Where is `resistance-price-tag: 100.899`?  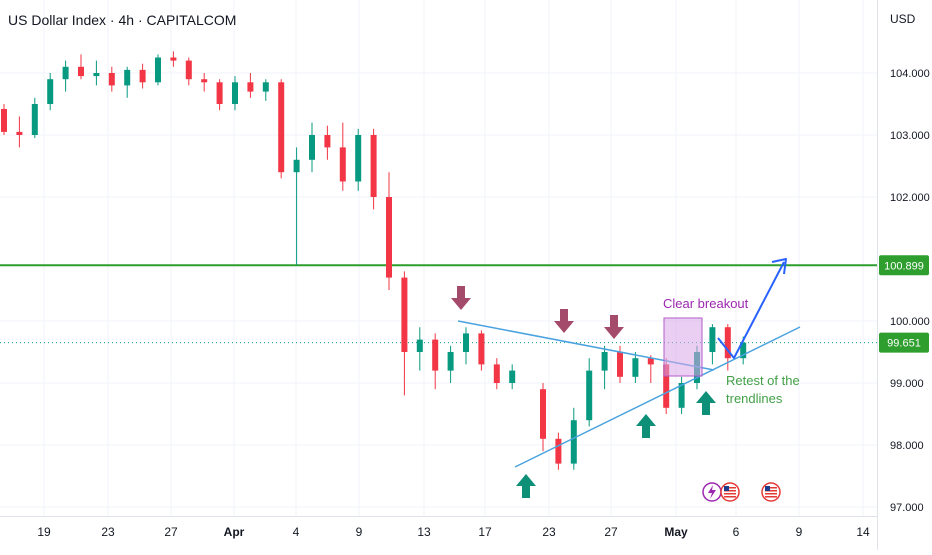 resistance-price-tag: 100.899 is located at coordinates (904, 266).